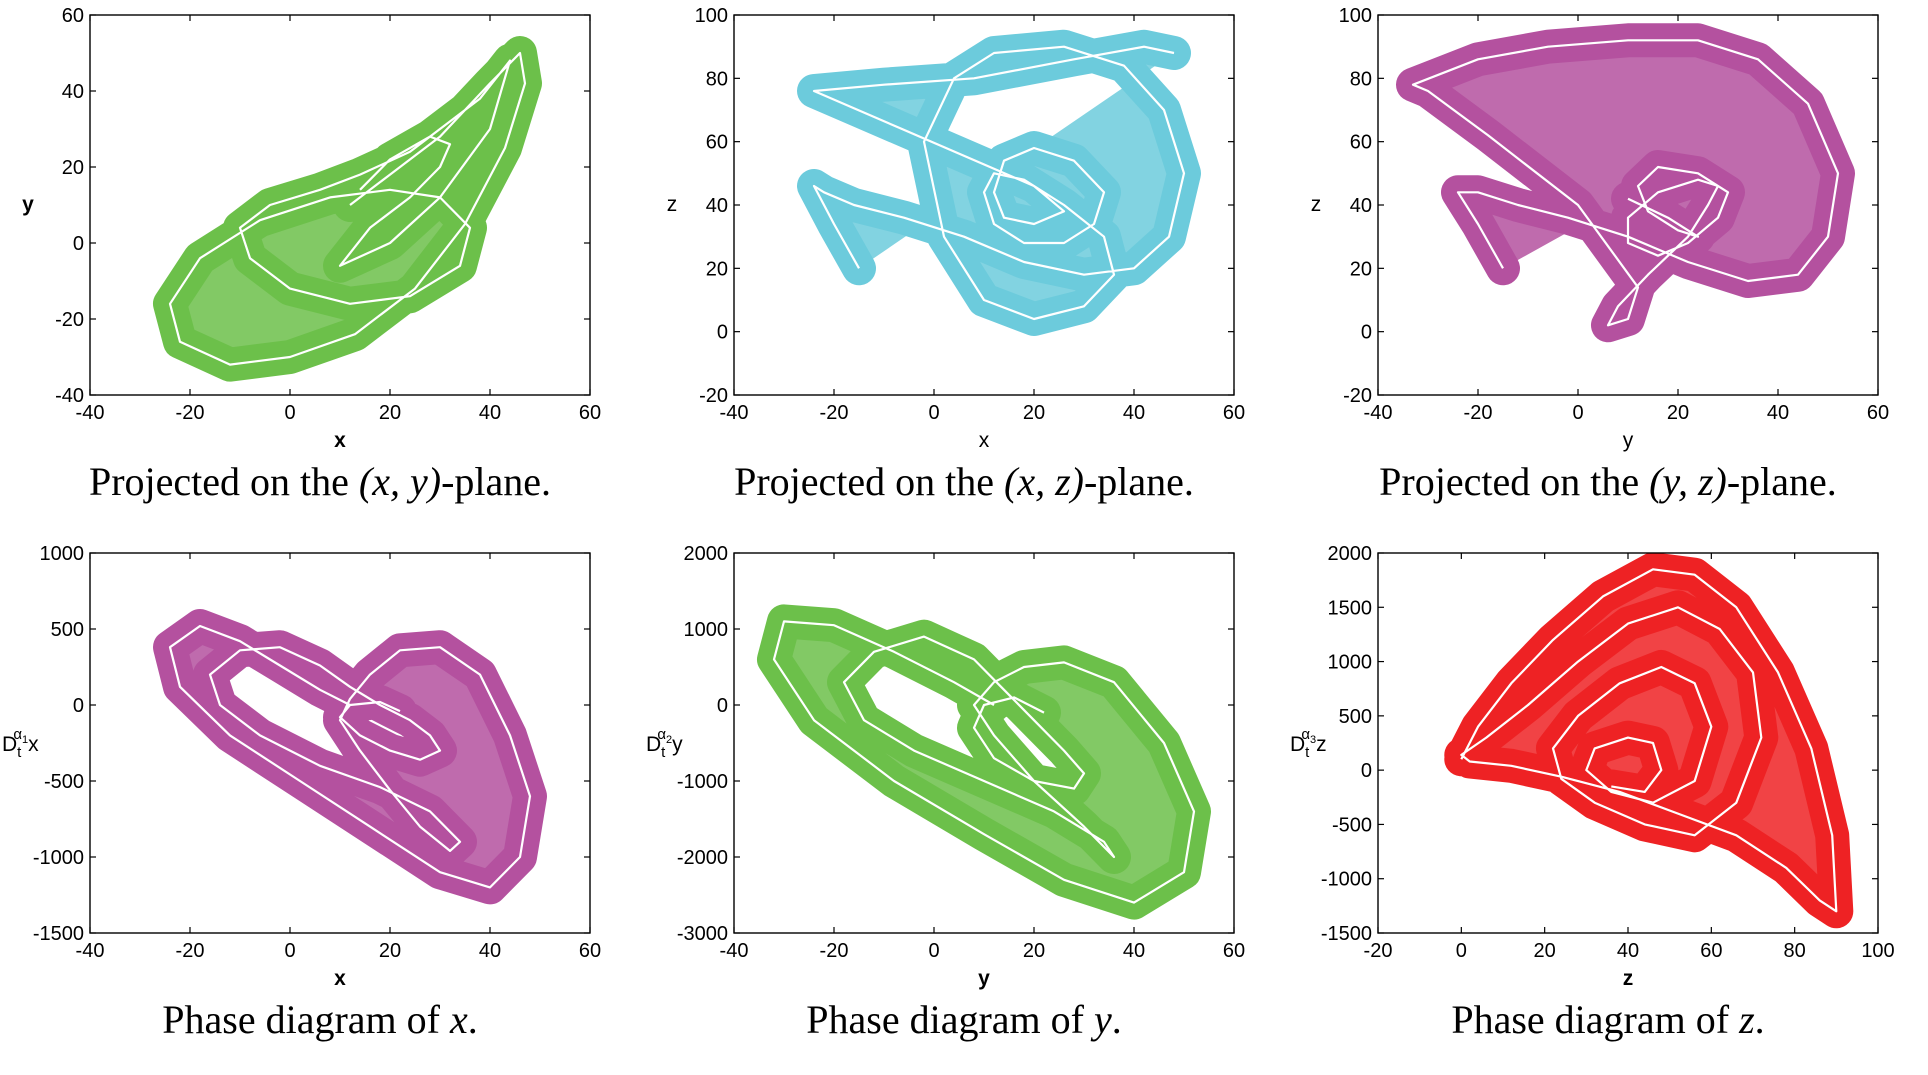 The image size is (1928, 1075). What do you see at coordinates (1357, 396) in the screenshot?
I see `y-tick-label: -20` at bounding box center [1357, 396].